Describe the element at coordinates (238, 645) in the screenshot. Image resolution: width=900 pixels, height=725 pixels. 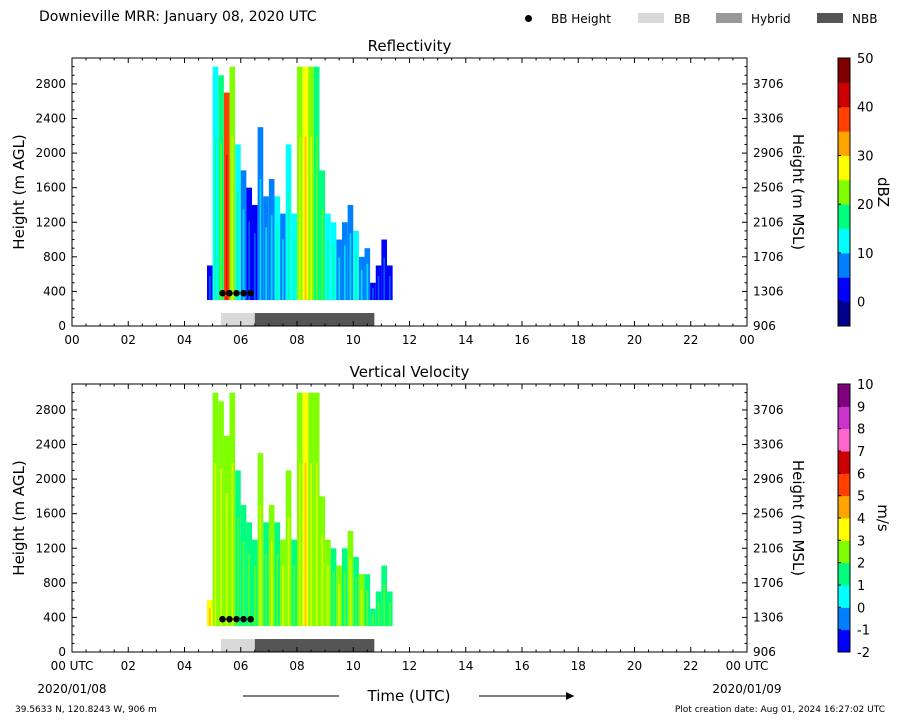
I see `bb-classification-bar` at that location.